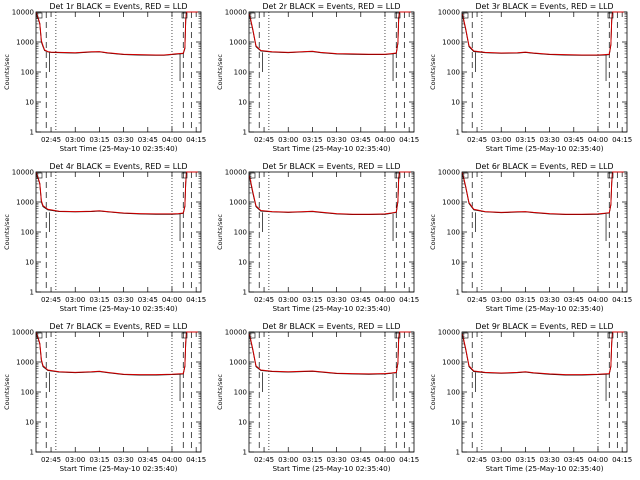 Image resolution: width=640 pixels, height=480 pixels. What do you see at coordinates (119, 6) in the screenshot?
I see `chart-title: Det 1r BLACK = Events, RED = LLD` at bounding box center [119, 6].